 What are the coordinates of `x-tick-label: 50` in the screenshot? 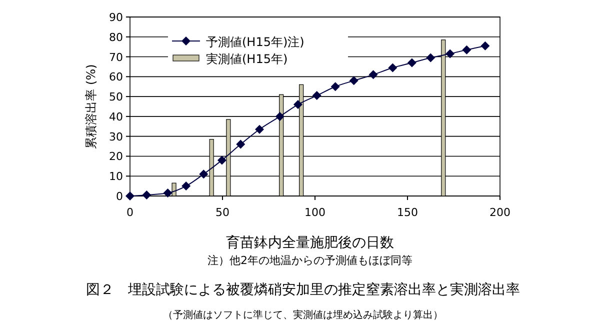 It's located at (223, 212).